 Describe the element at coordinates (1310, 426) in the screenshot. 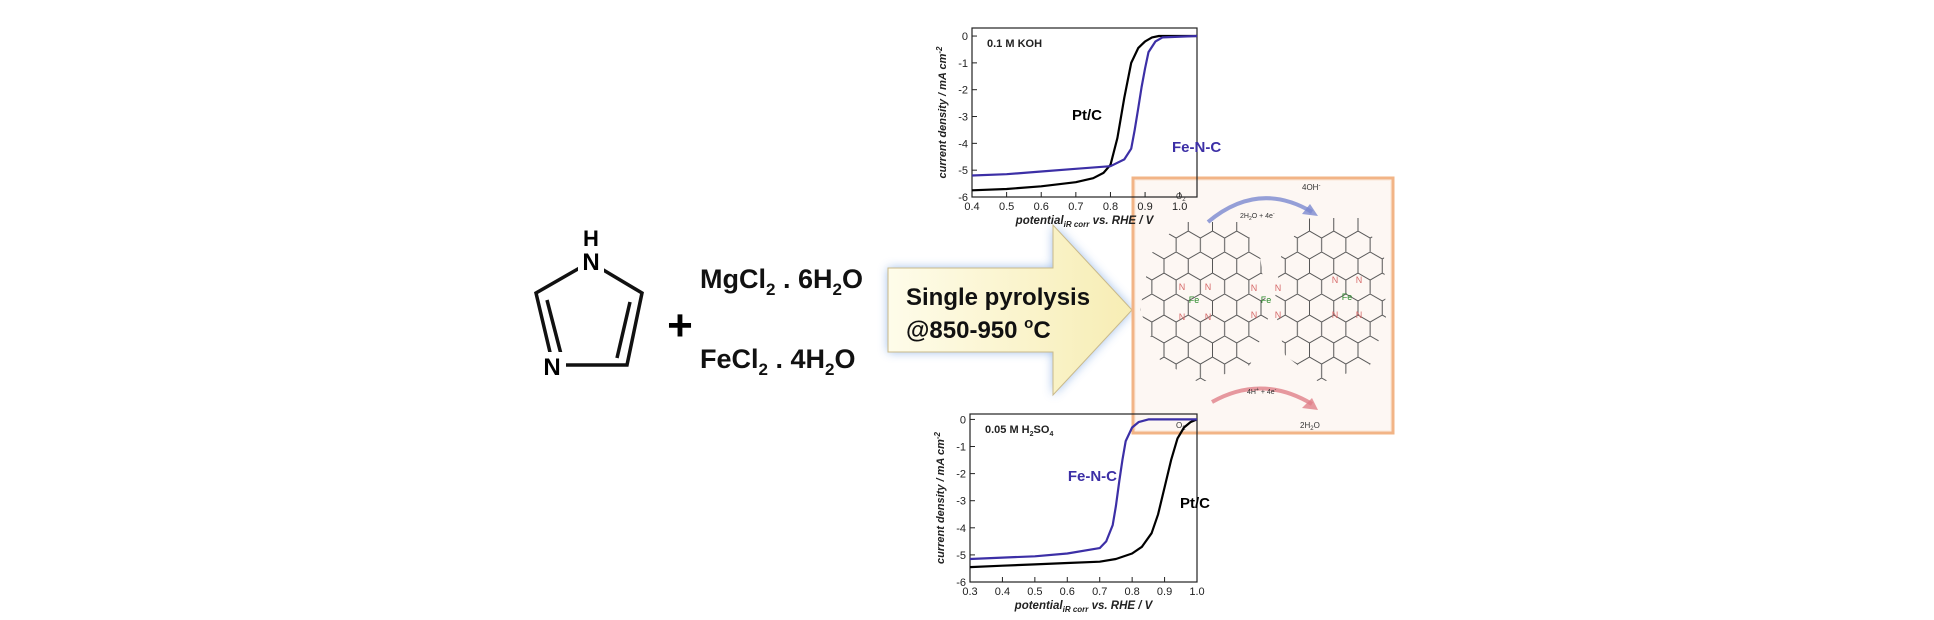

I see `acidic-product: 2H2O` at that location.